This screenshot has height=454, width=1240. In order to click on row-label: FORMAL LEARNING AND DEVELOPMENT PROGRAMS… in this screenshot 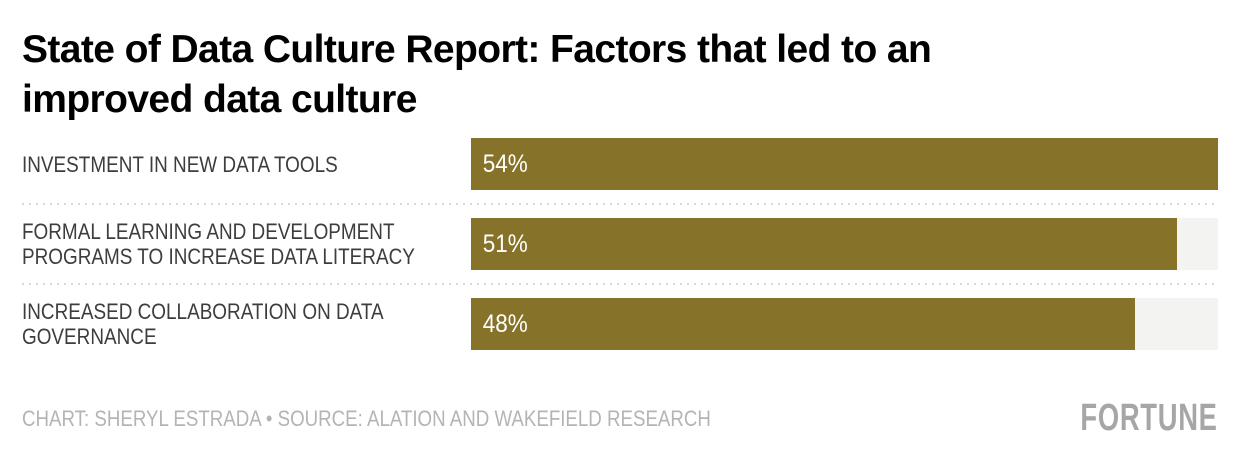, I will do `click(218, 244)`.